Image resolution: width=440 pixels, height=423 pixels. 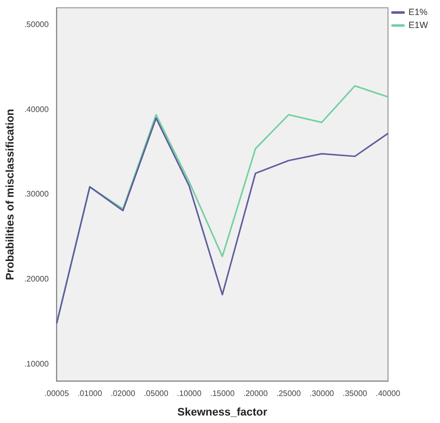 What do you see at coordinates (57, 393) in the screenshot?
I see `x-tick-label: .00005` at bounding box center [57, 393].